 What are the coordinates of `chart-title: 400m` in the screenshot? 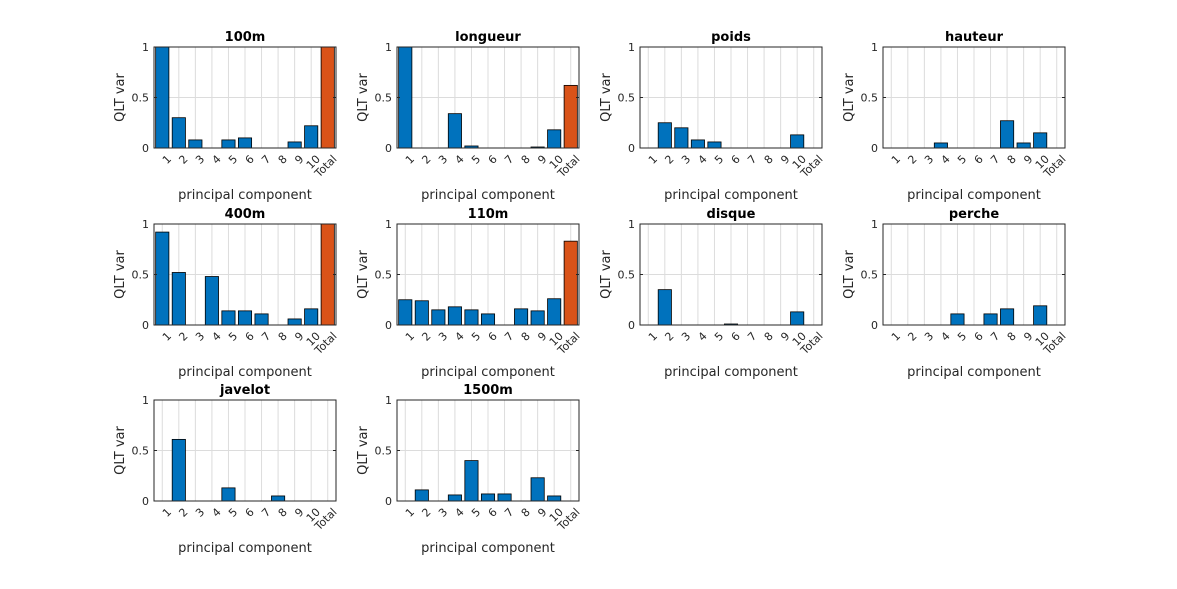 It's located at (245, 214).